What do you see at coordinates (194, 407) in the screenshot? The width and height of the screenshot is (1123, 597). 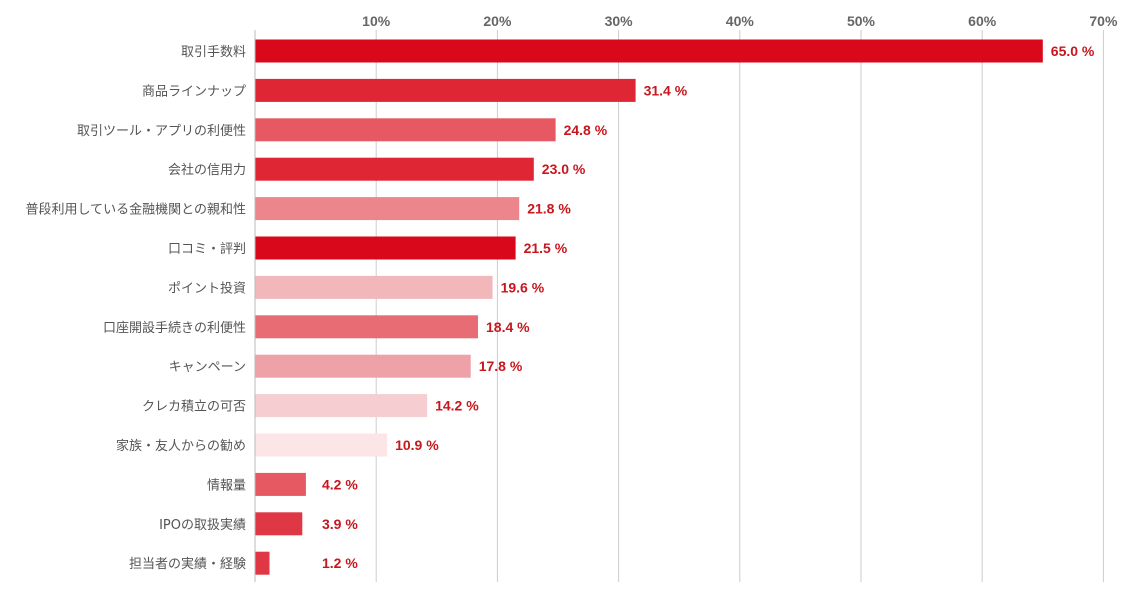 I see `category-label: クレカ積立の可否` at bounding box center [194, 407].